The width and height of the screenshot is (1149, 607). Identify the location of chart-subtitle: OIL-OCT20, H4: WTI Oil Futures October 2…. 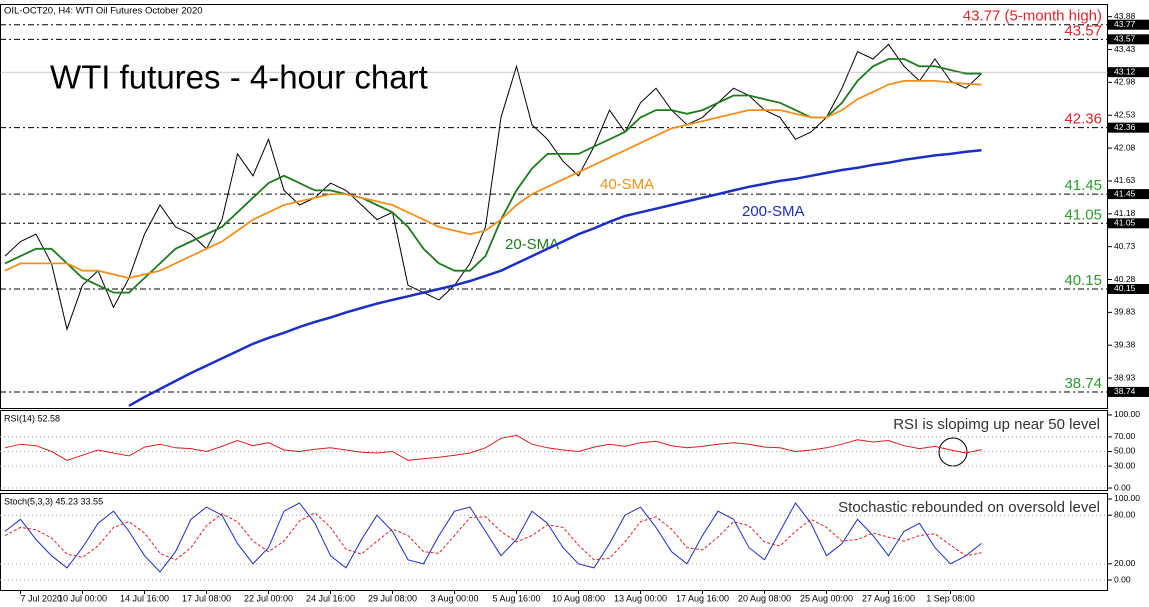
(103, 11).